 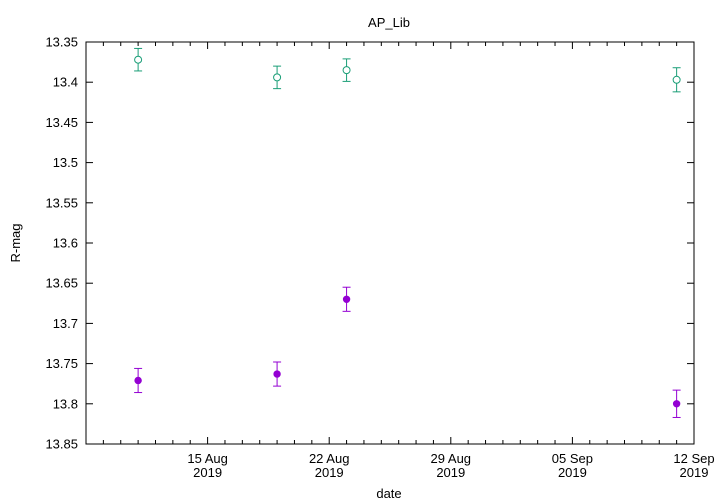 I want to click on x-tick-year-4: 2019, so click(x=694, y=472).